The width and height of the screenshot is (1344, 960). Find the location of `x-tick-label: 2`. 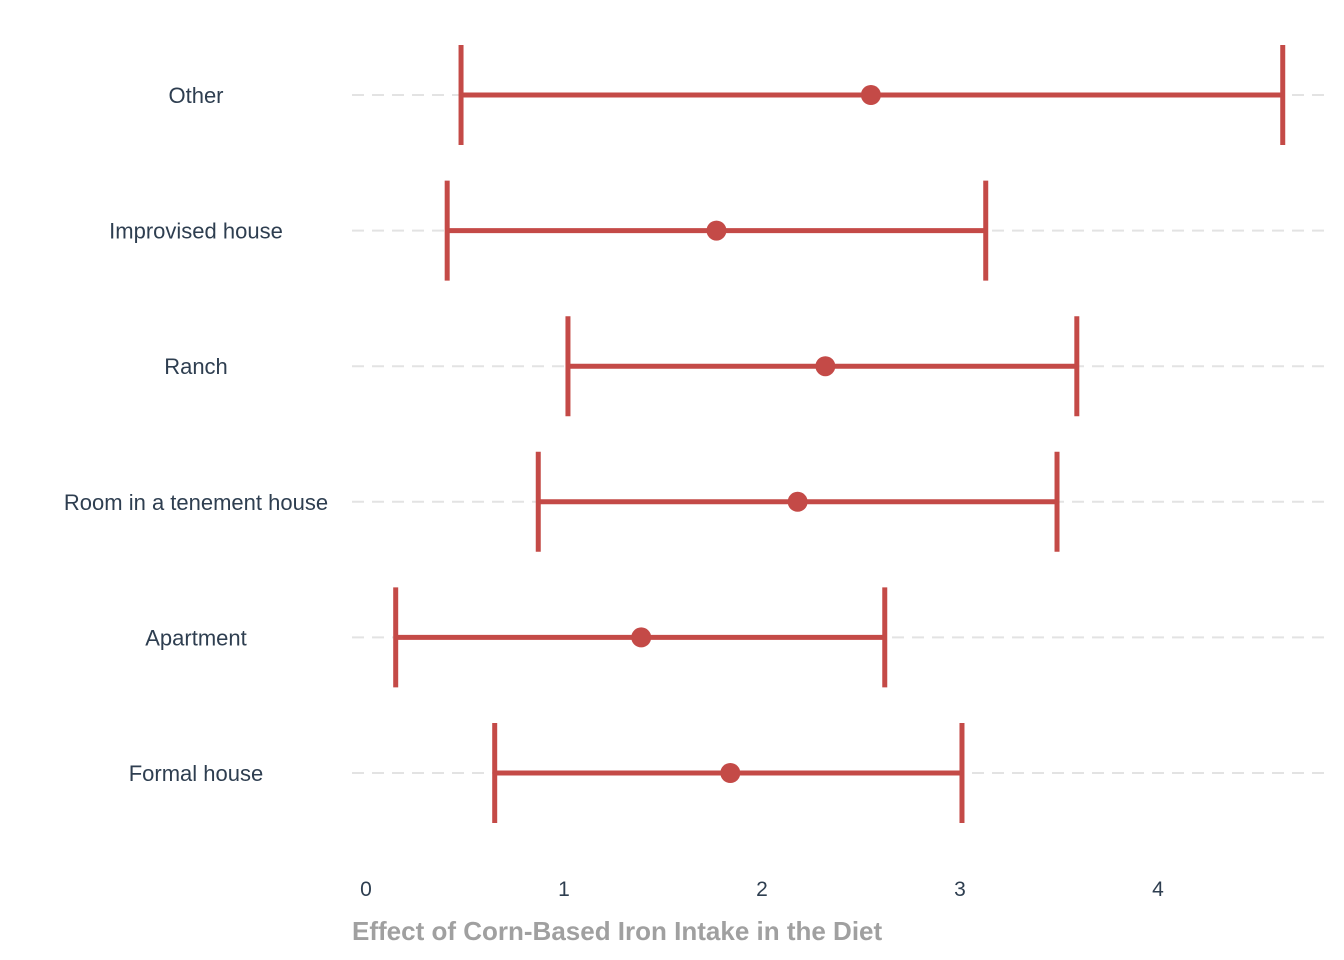

x-tick-label: 2 is located at coordinates (762, 889).